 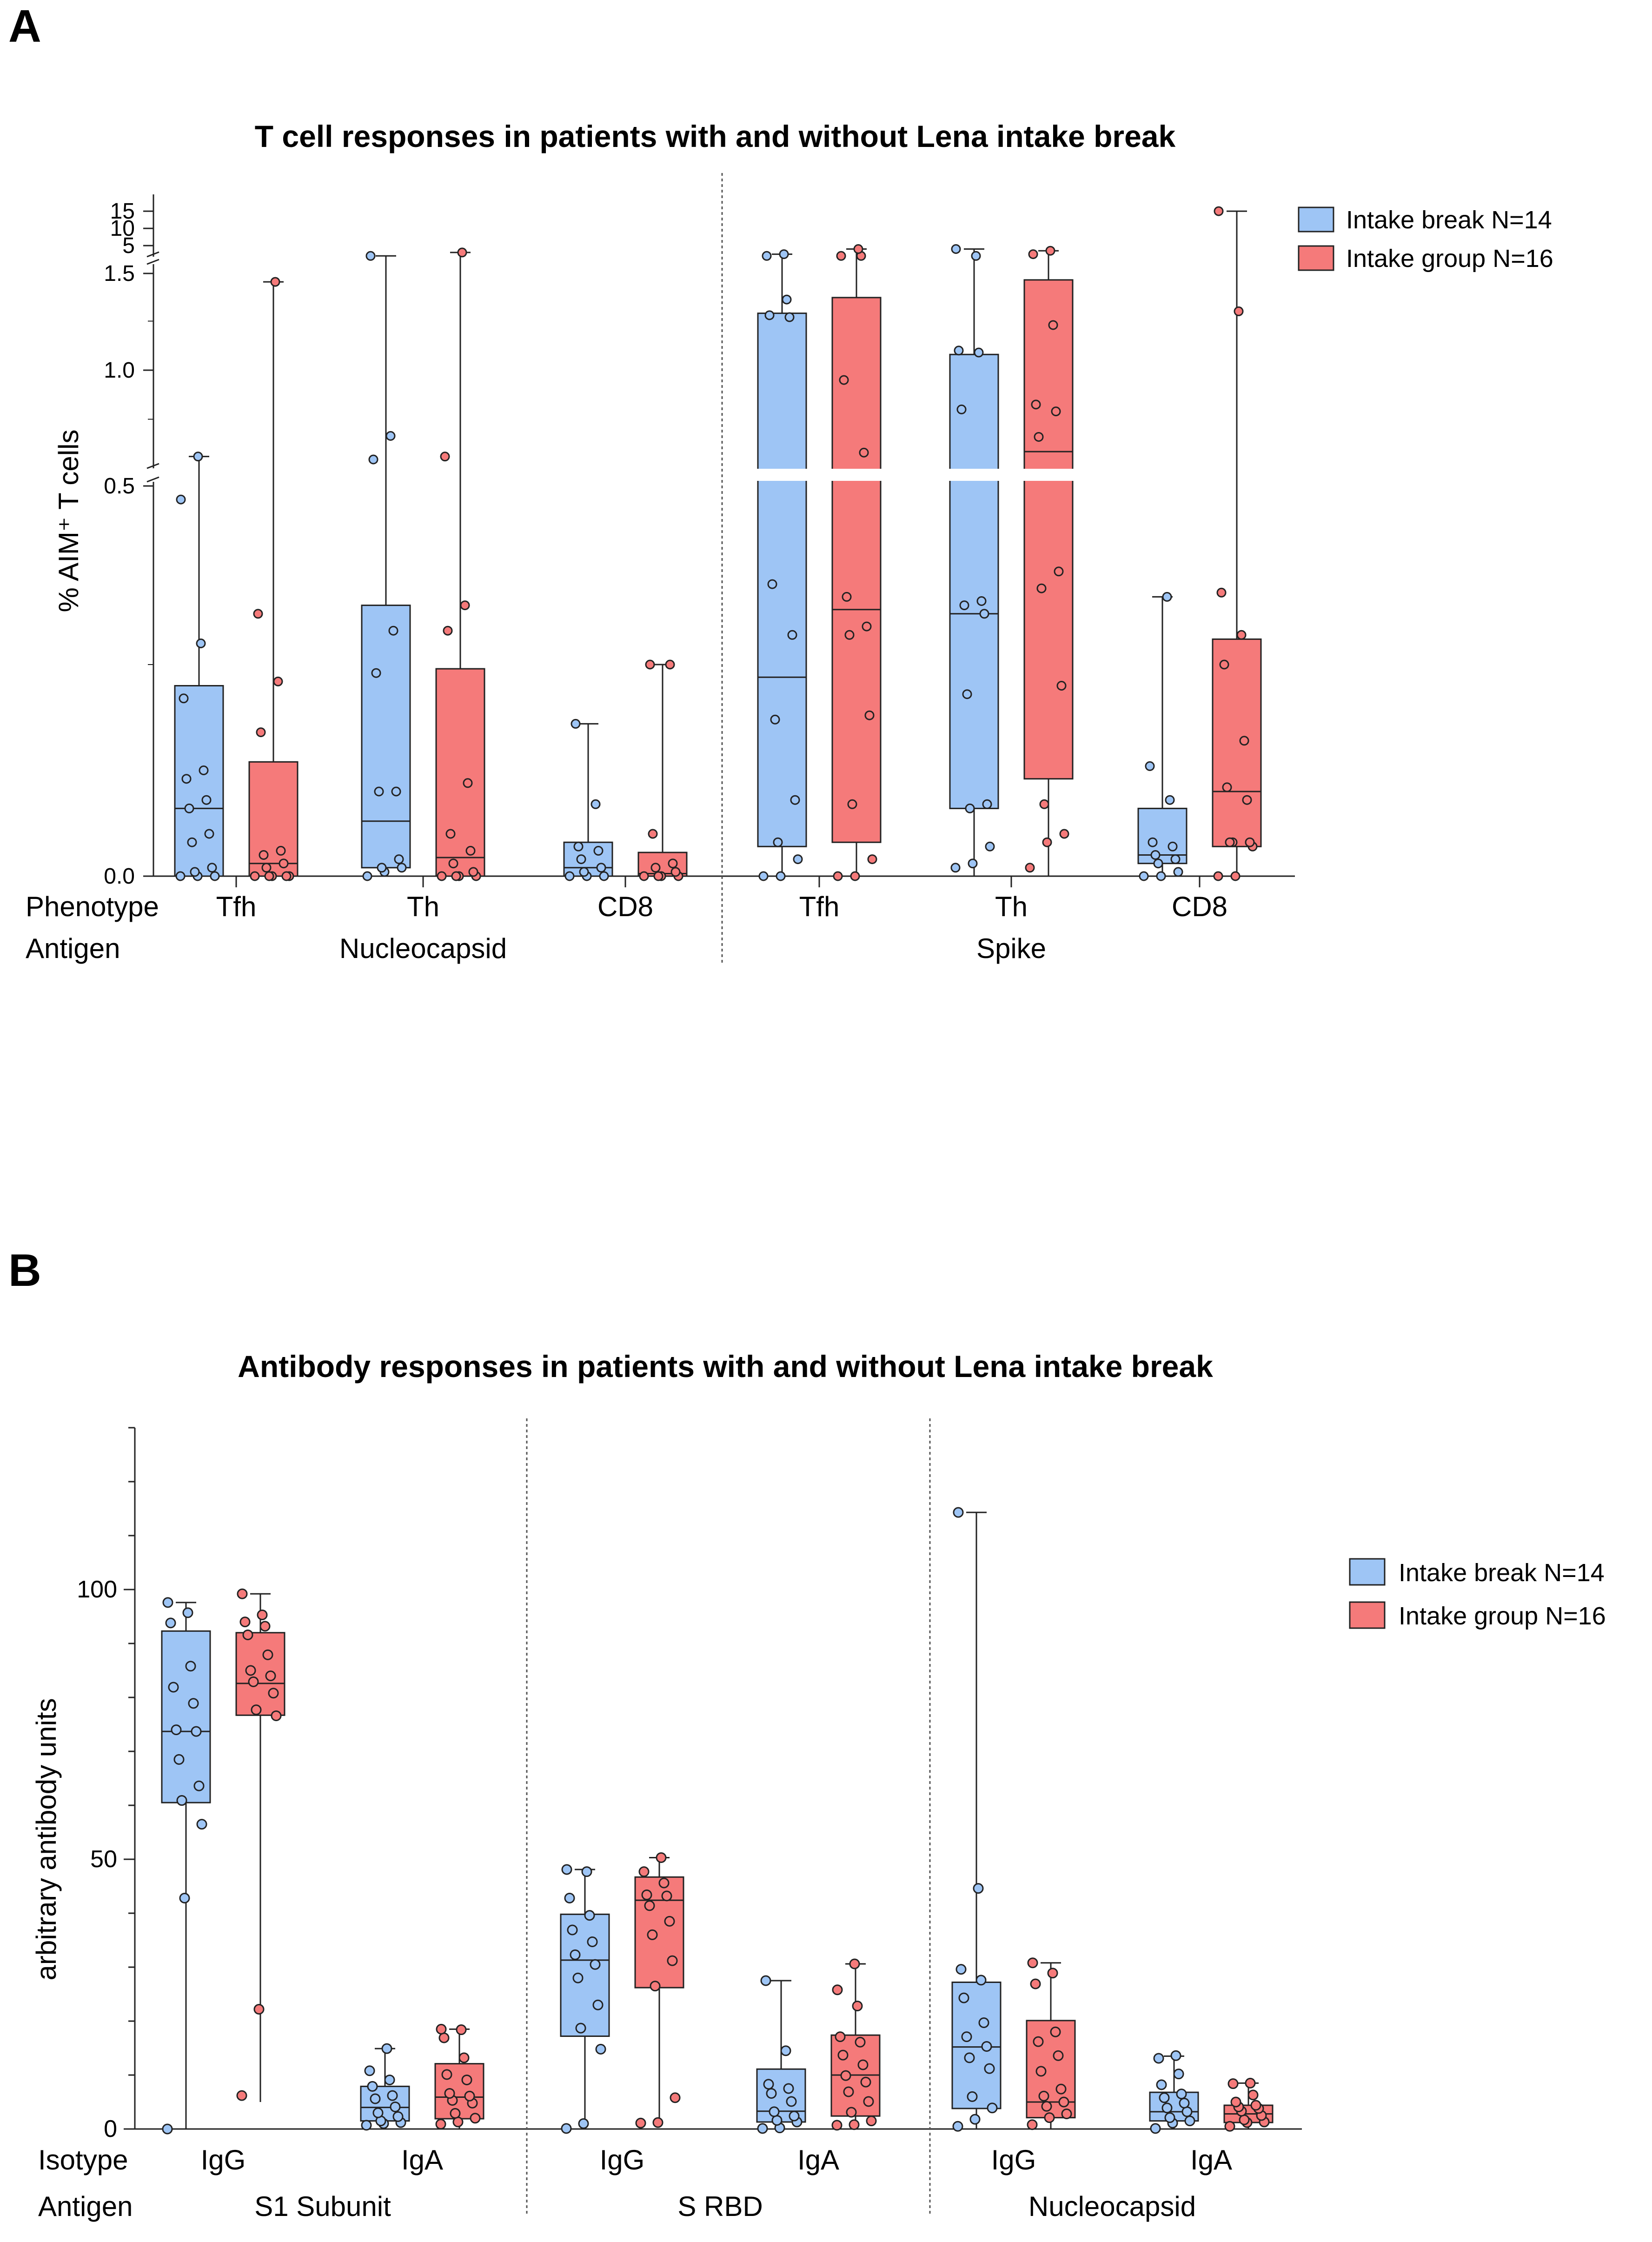 I want to click on y-axis-label: % AIM⁺ T cells, so click(x=68, y=521).